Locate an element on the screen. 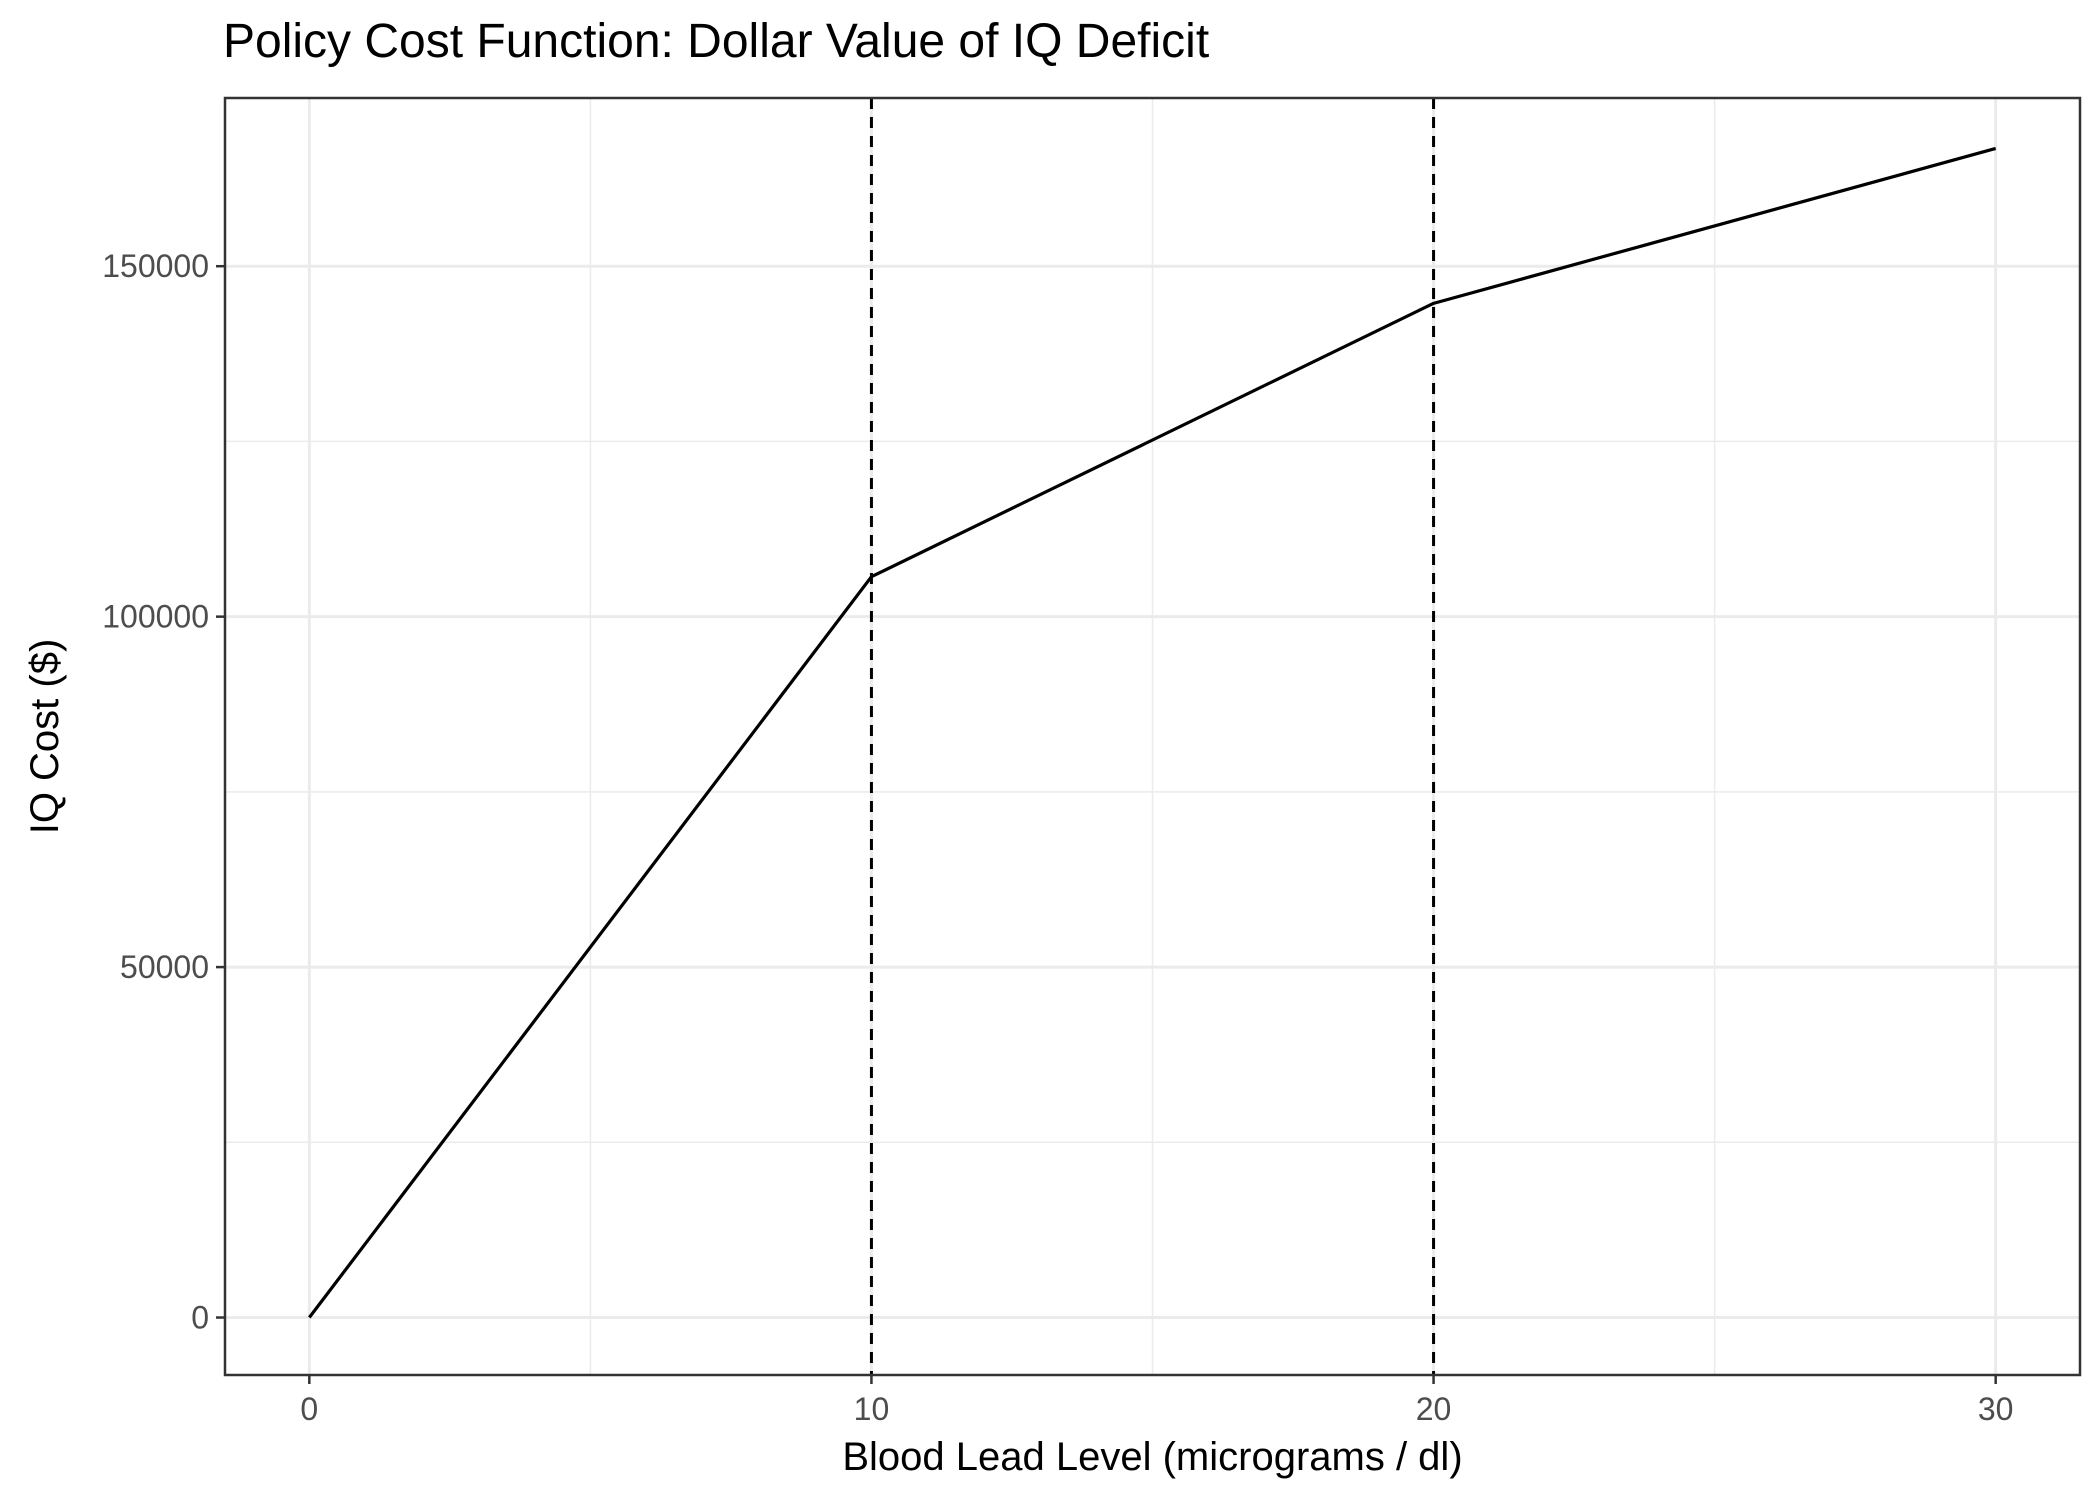 This screenshot has height=1500, width=2100. x-tick-label: 20 is located at coordinates (1434, 1409).